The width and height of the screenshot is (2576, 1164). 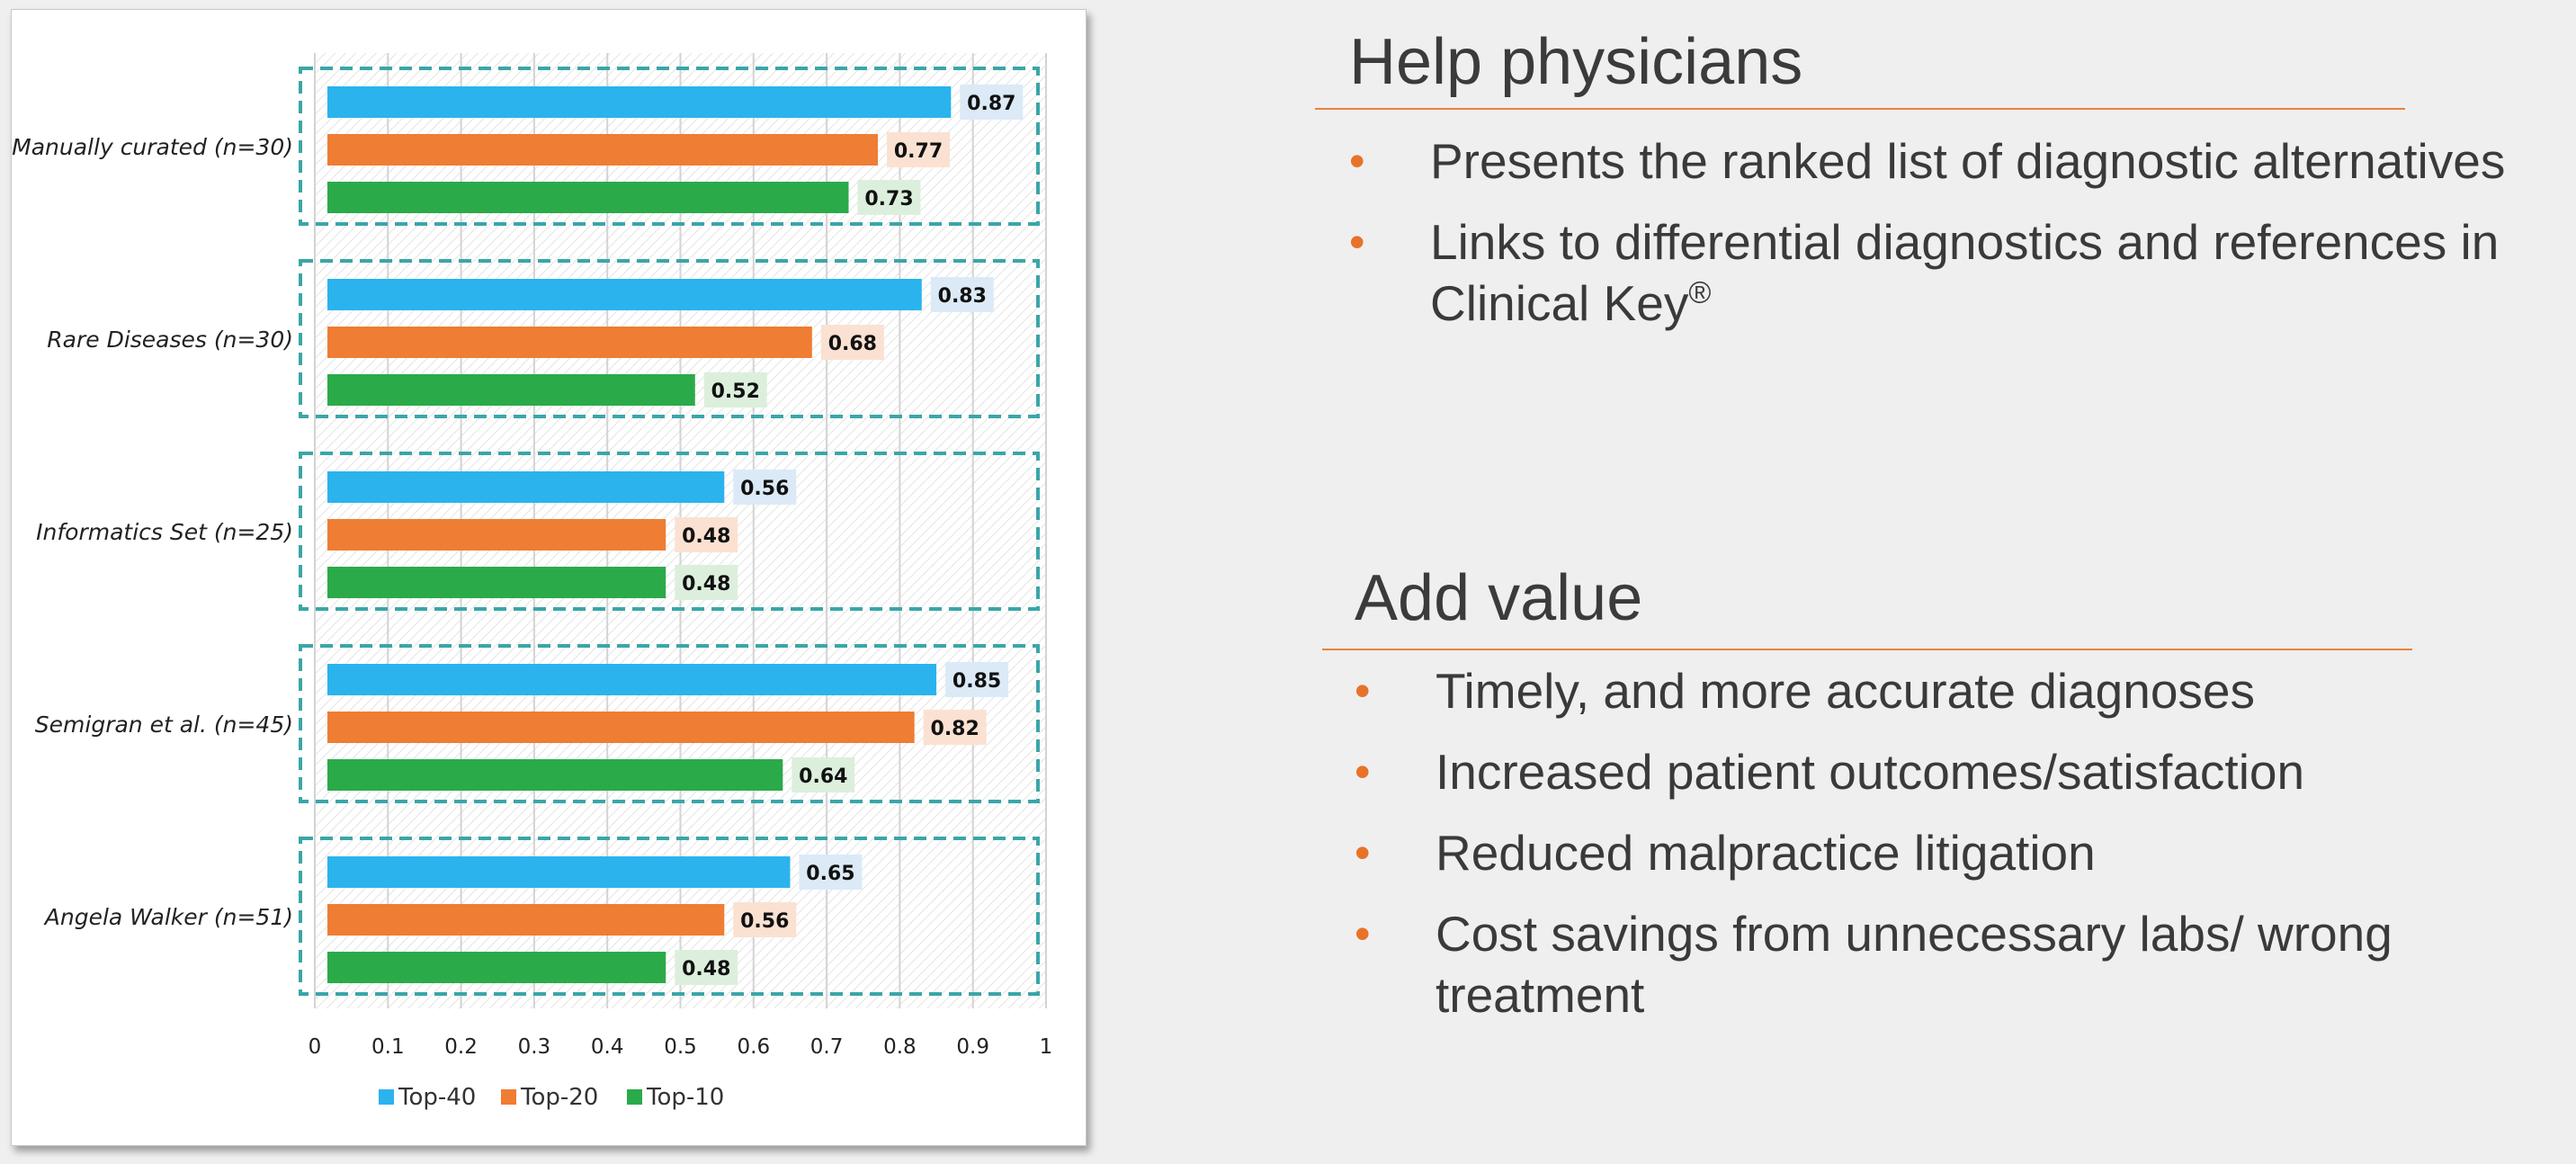 I want to click on data-label: 0.77, so click(x=918, y=151).